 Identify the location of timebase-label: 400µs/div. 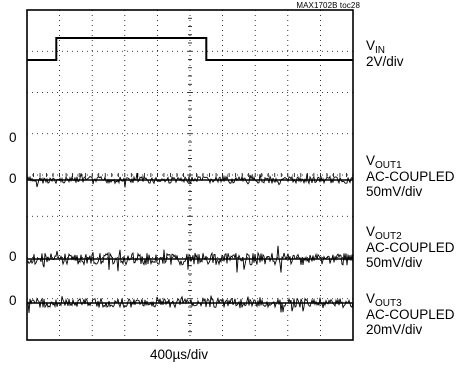
(179, 354).